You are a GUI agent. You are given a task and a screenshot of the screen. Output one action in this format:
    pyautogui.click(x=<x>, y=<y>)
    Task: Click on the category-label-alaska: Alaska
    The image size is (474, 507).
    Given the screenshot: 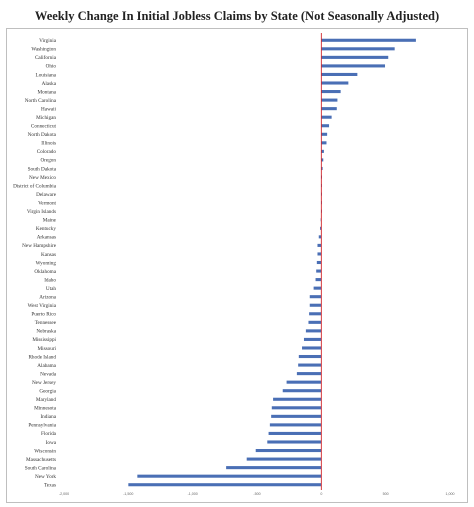 What is the action you would take?
    pyautogui.click(x=49, y=84)
    